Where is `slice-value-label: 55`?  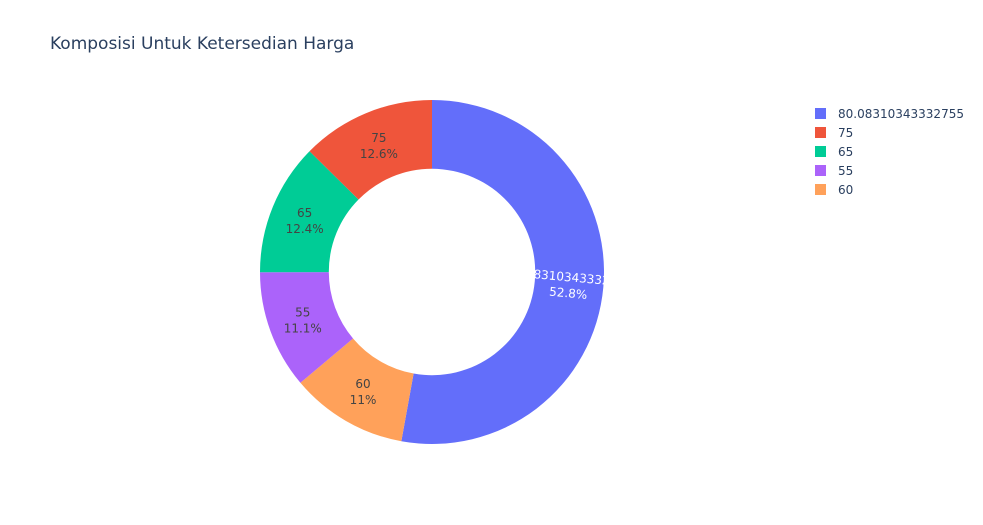
slice-value-label: 55 is located at coordinates (302, 312).